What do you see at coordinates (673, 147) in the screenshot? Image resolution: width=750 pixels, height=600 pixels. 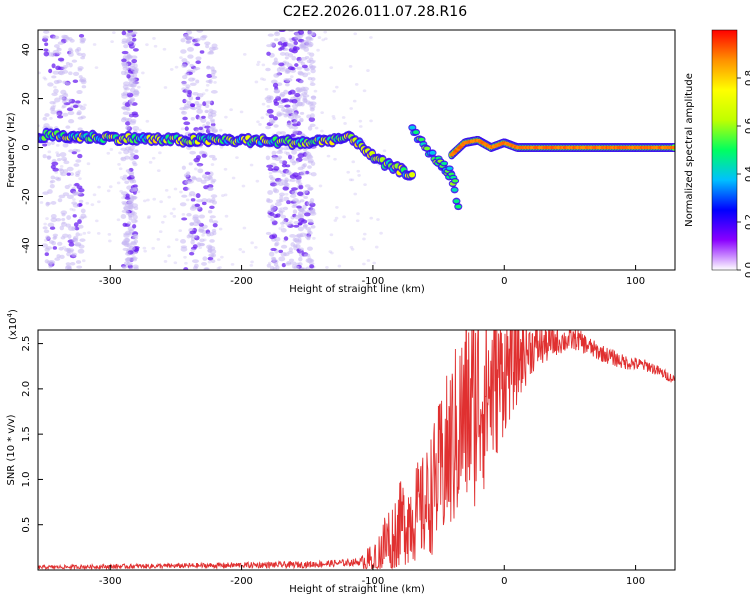 I see `track-peak` at bounding box center [673, 147].